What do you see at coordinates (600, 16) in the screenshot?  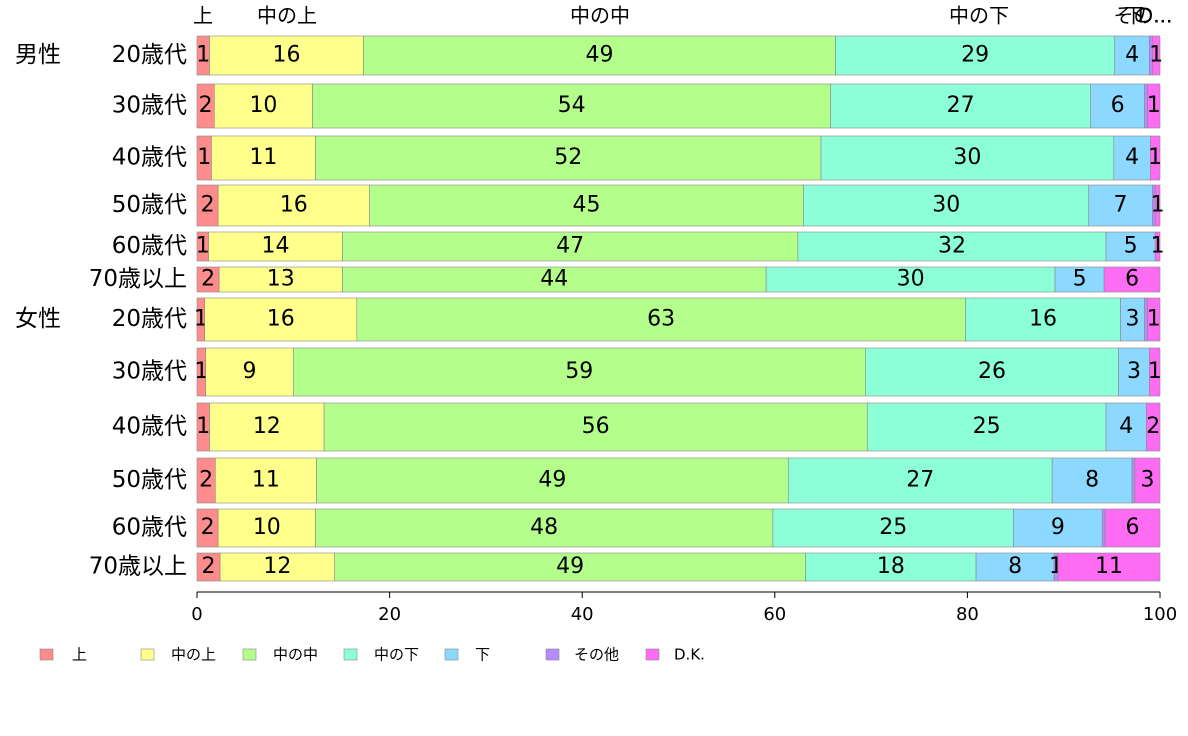 I see `top-label: 中の中` at bounding box center [600, 16].